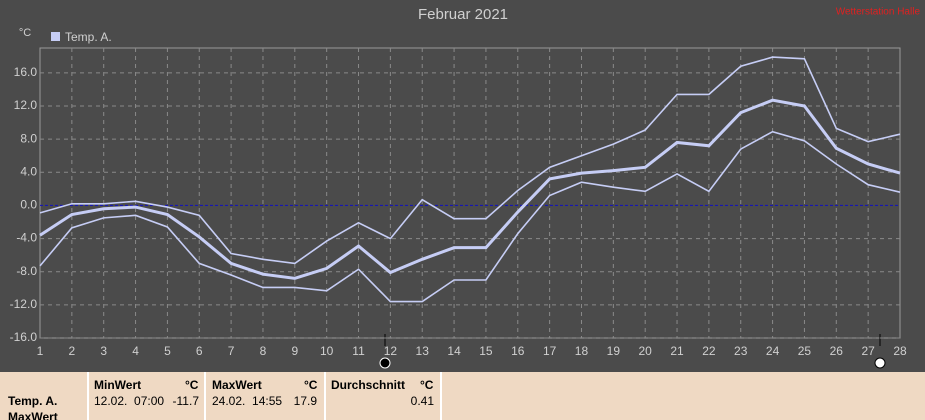  What do you see at coordinates (646, 351) in the screenshot?
I see `x-tick-label: 20` at bounding box center [646, 351].